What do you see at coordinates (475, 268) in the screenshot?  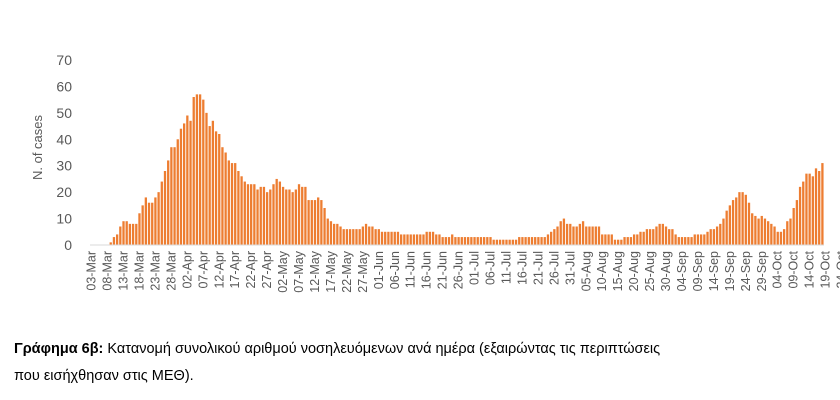 I see `x-tick-label: 01-Jul` at bounding box center [475, 268].